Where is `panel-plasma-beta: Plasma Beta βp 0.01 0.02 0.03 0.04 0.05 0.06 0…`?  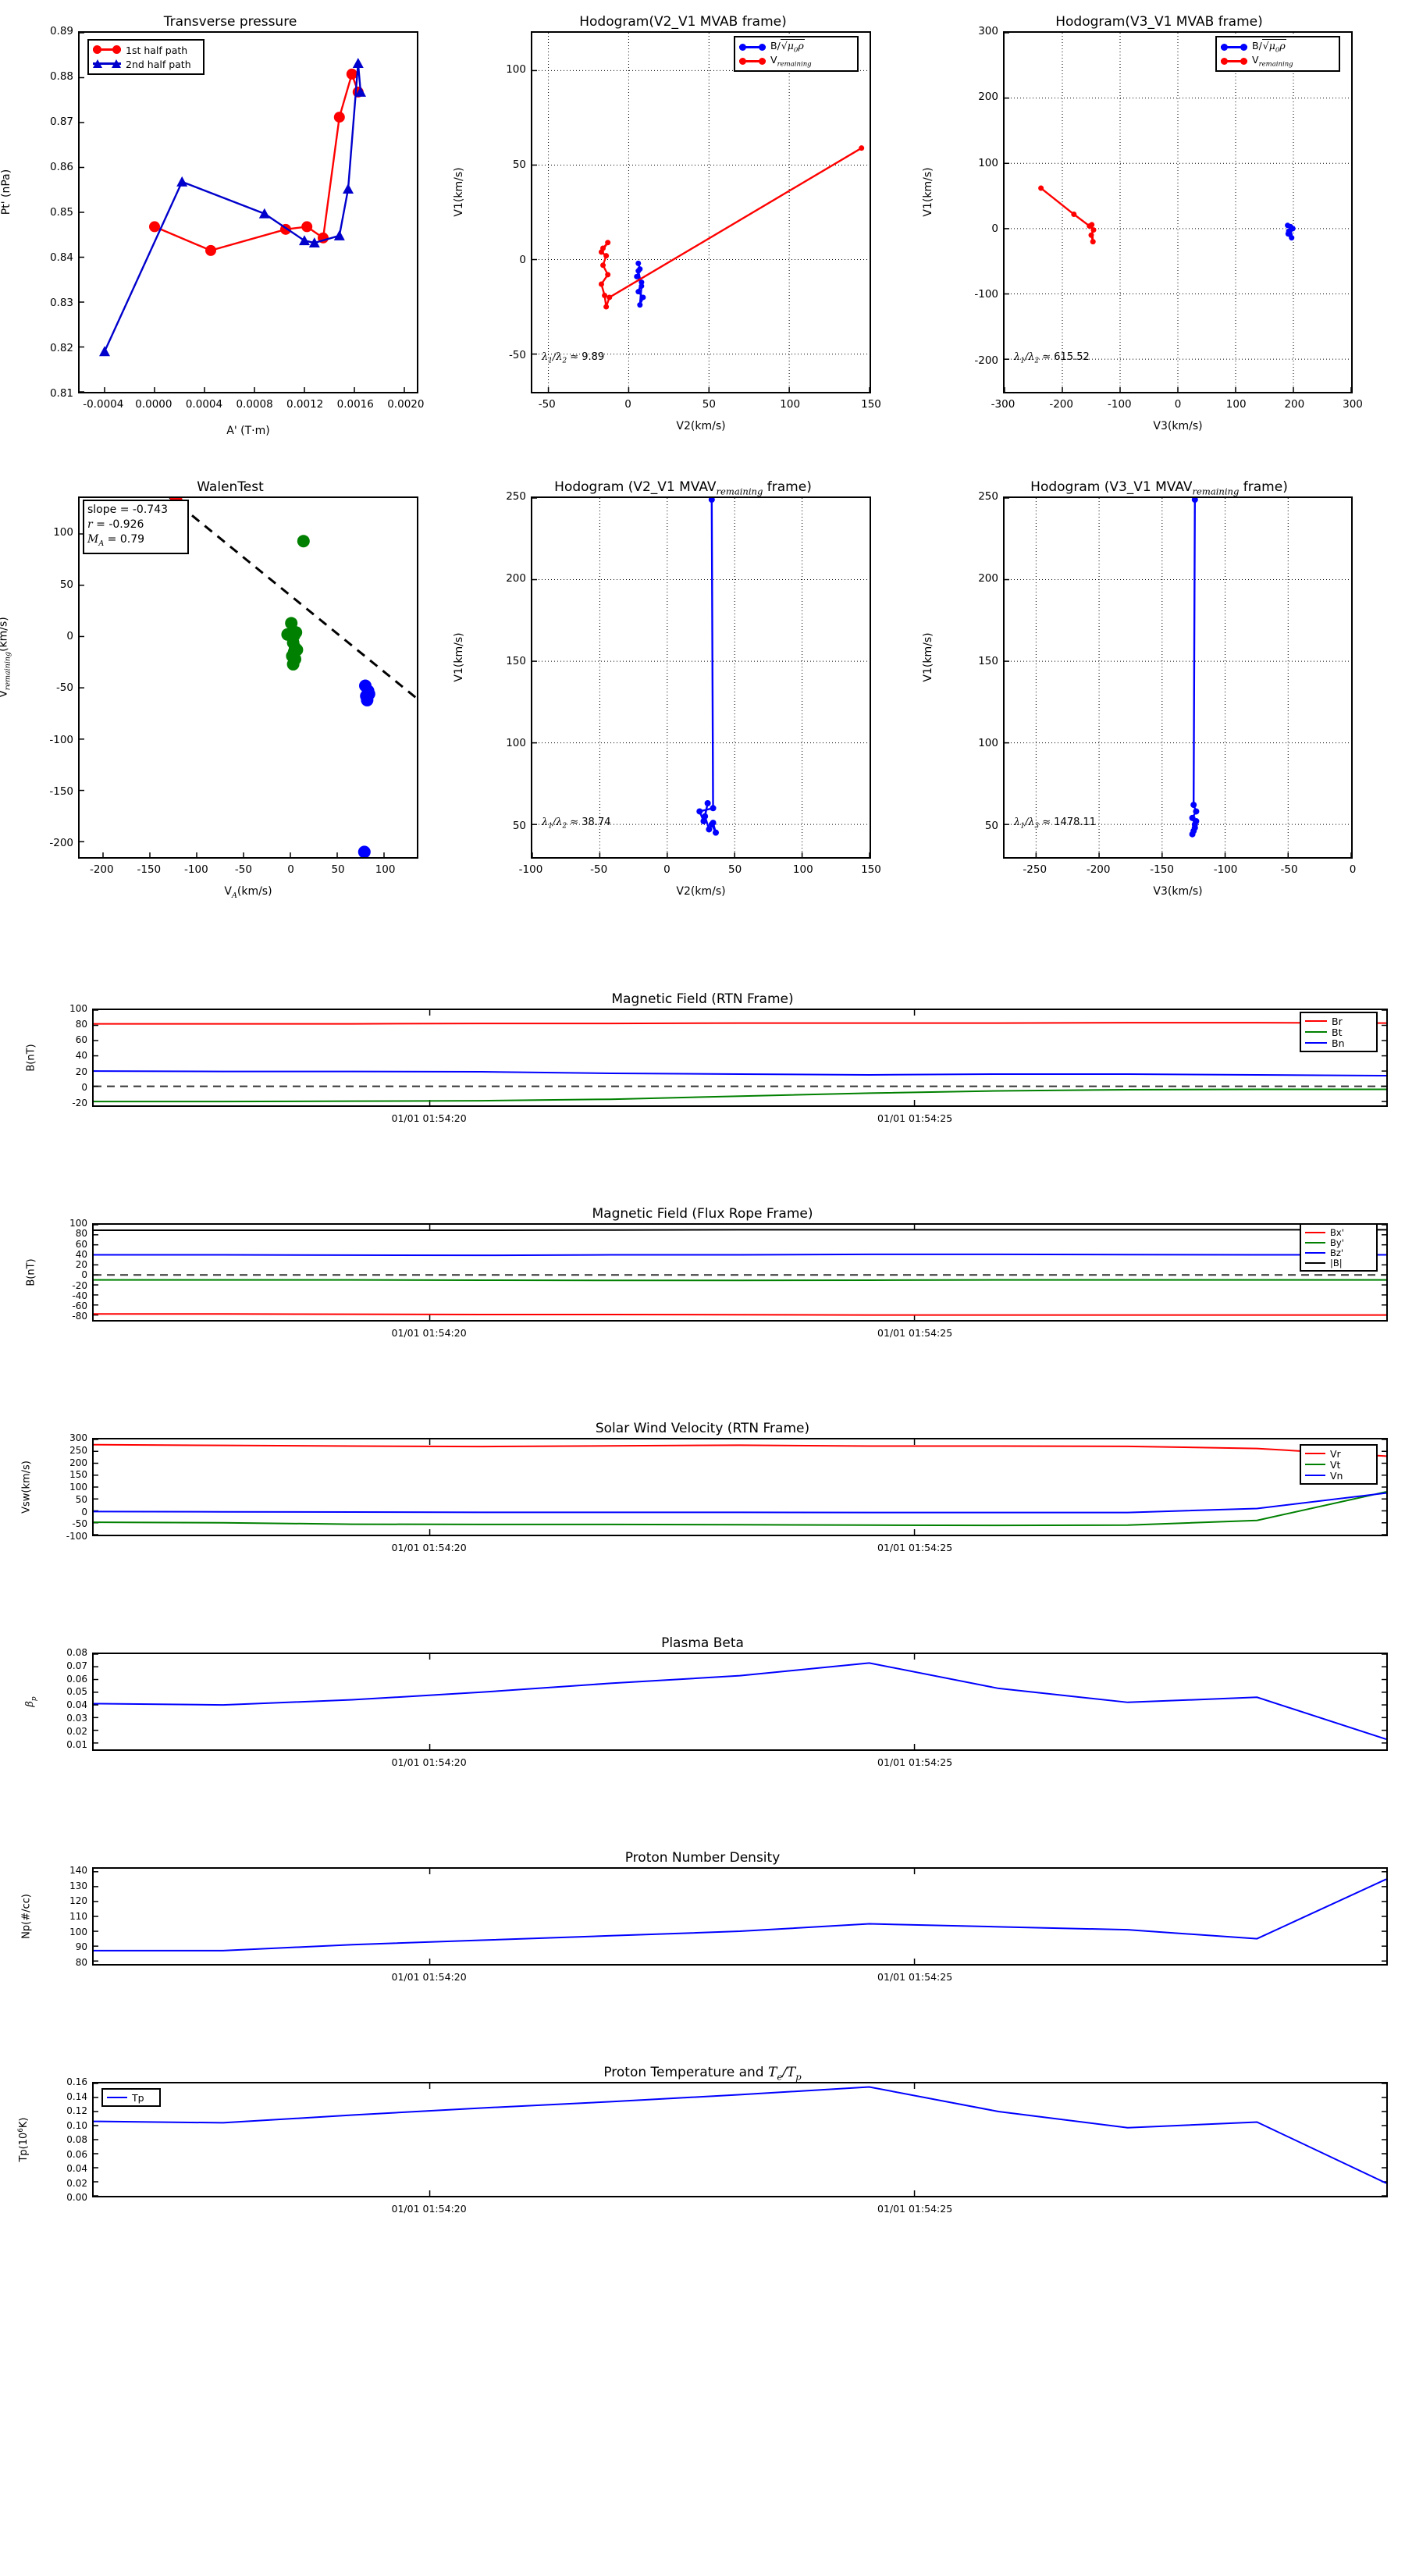 panel-plasma-beta: Plasma Beta βp 0.01 0.02 0.03 0.04 0.05 0.06 0… is located at coordinates (703, 1713).